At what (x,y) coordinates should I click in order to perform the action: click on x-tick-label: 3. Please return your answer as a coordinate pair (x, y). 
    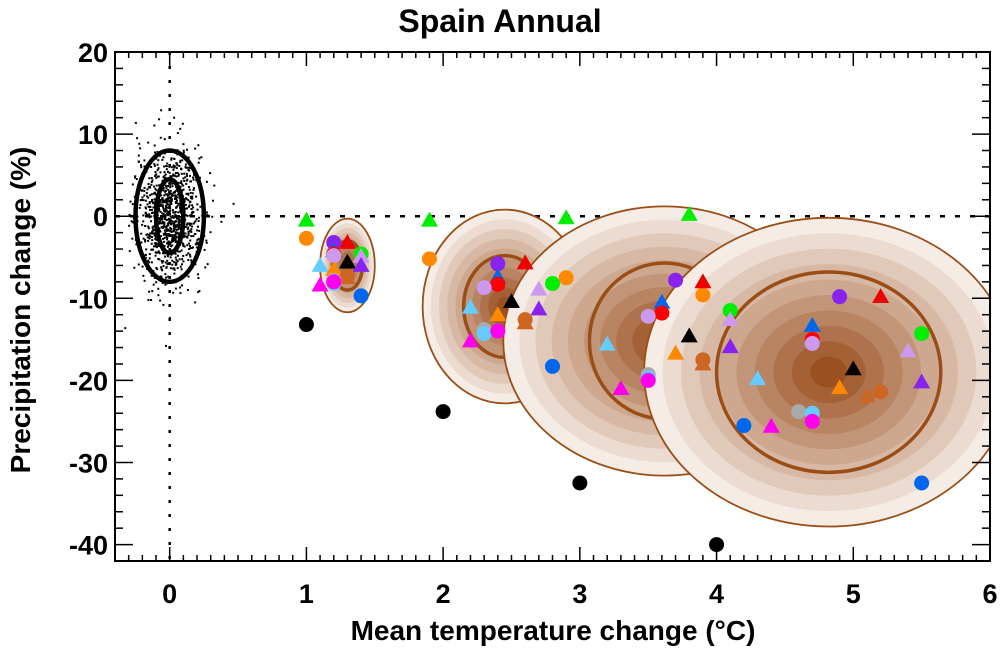
    Looking at the image, I should click on (579, 594).